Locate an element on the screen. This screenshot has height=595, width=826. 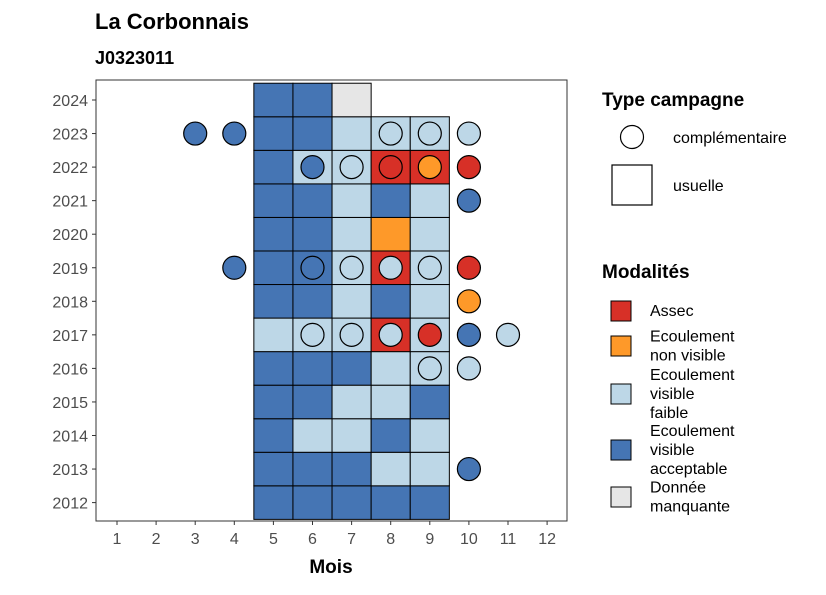
x-tick-label-12: 12 is located at coordinates (547, 539).